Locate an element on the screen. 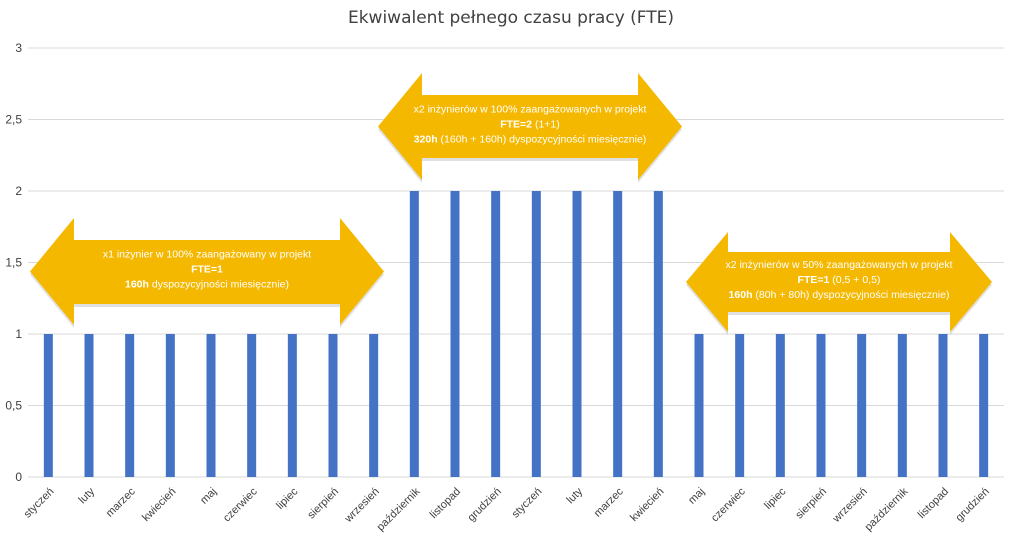  y-axis-ticks: 0 0,5 1 1,5 2 2,5 3 is located at coordinates (13, 262).